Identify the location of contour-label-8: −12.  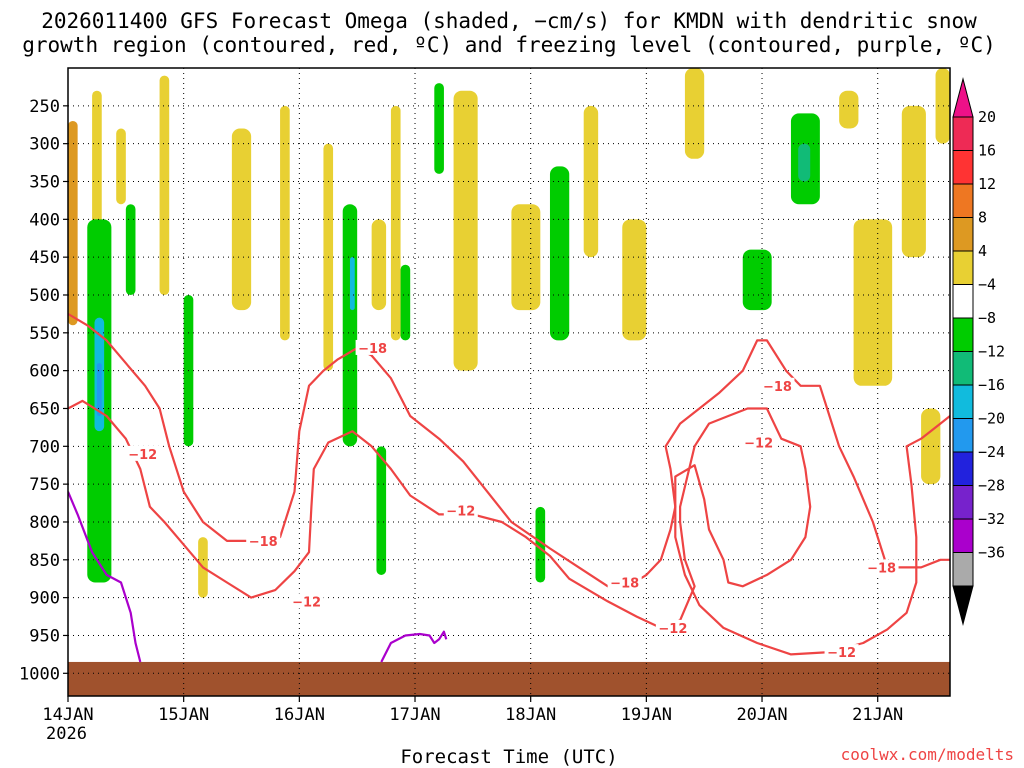
(758, 444).